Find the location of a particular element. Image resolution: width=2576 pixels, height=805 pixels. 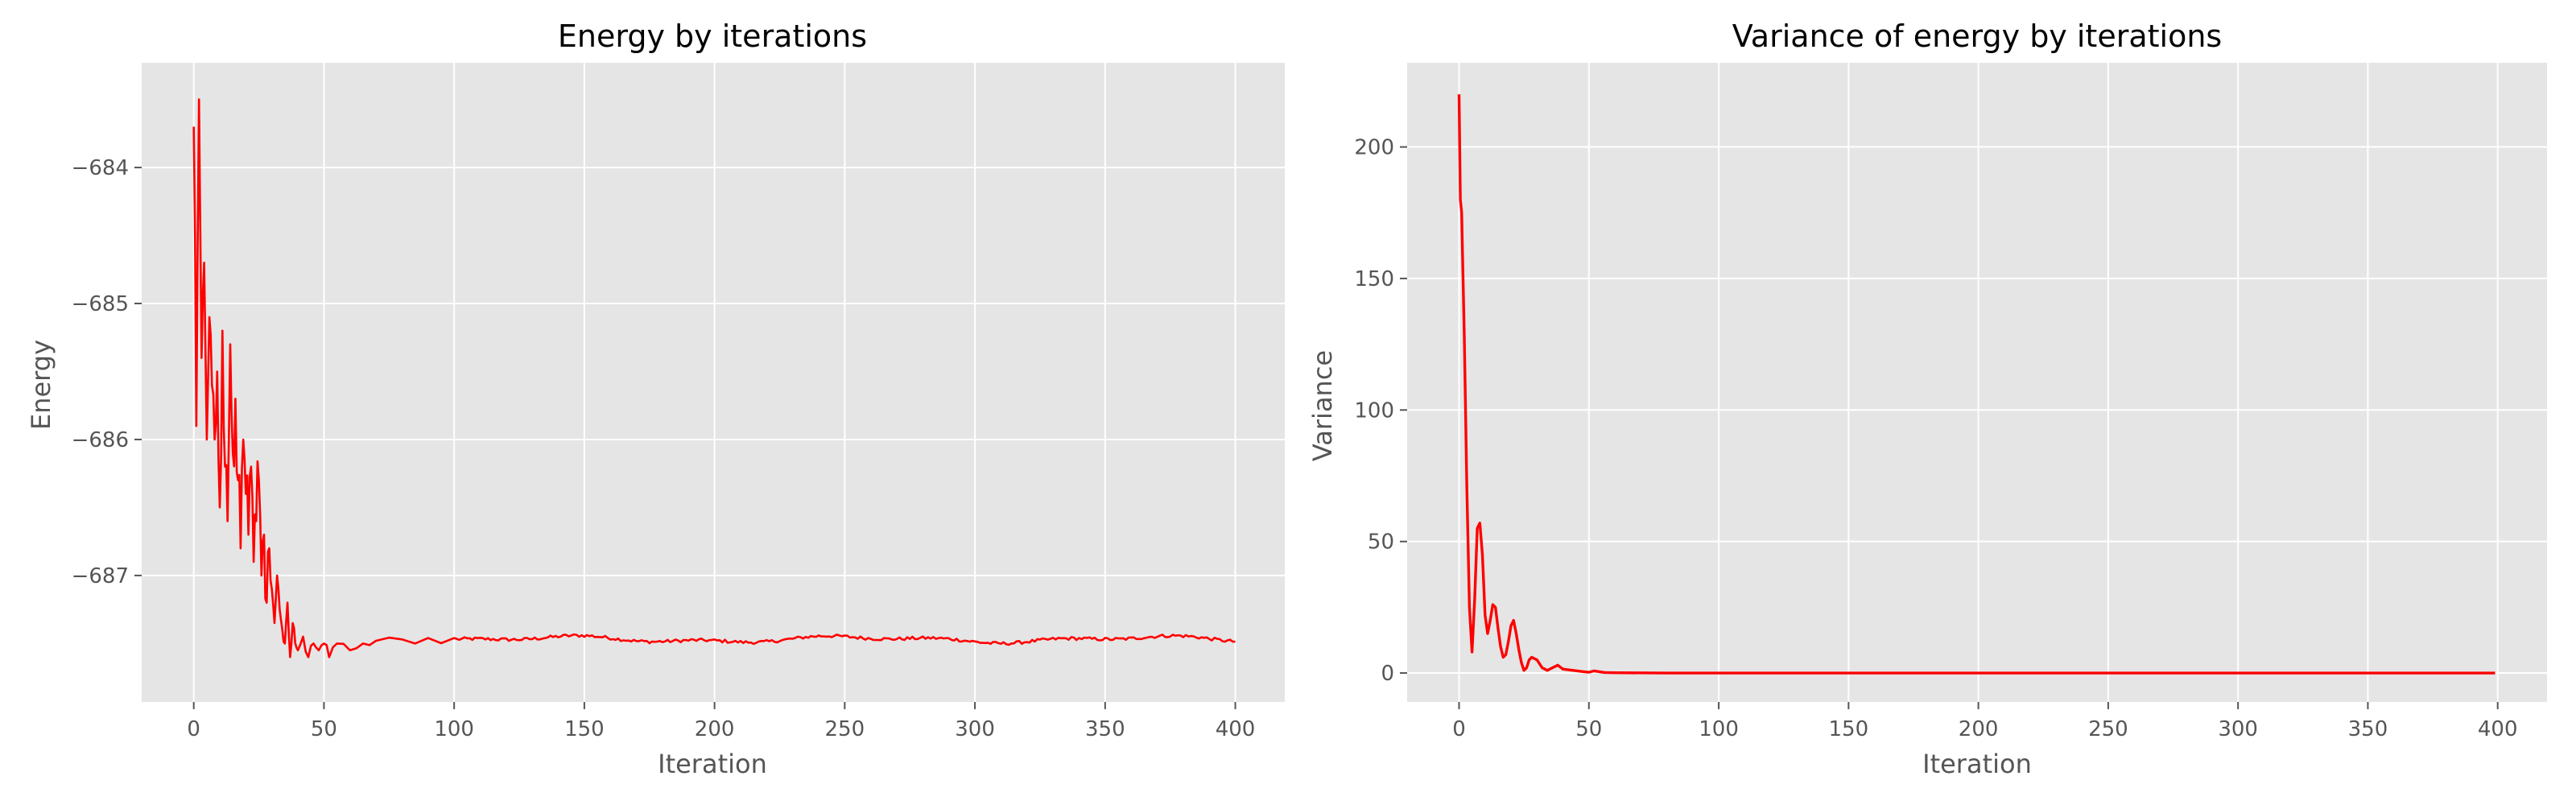

y-tick-label: 0 is located at coordinates (1387, 674).